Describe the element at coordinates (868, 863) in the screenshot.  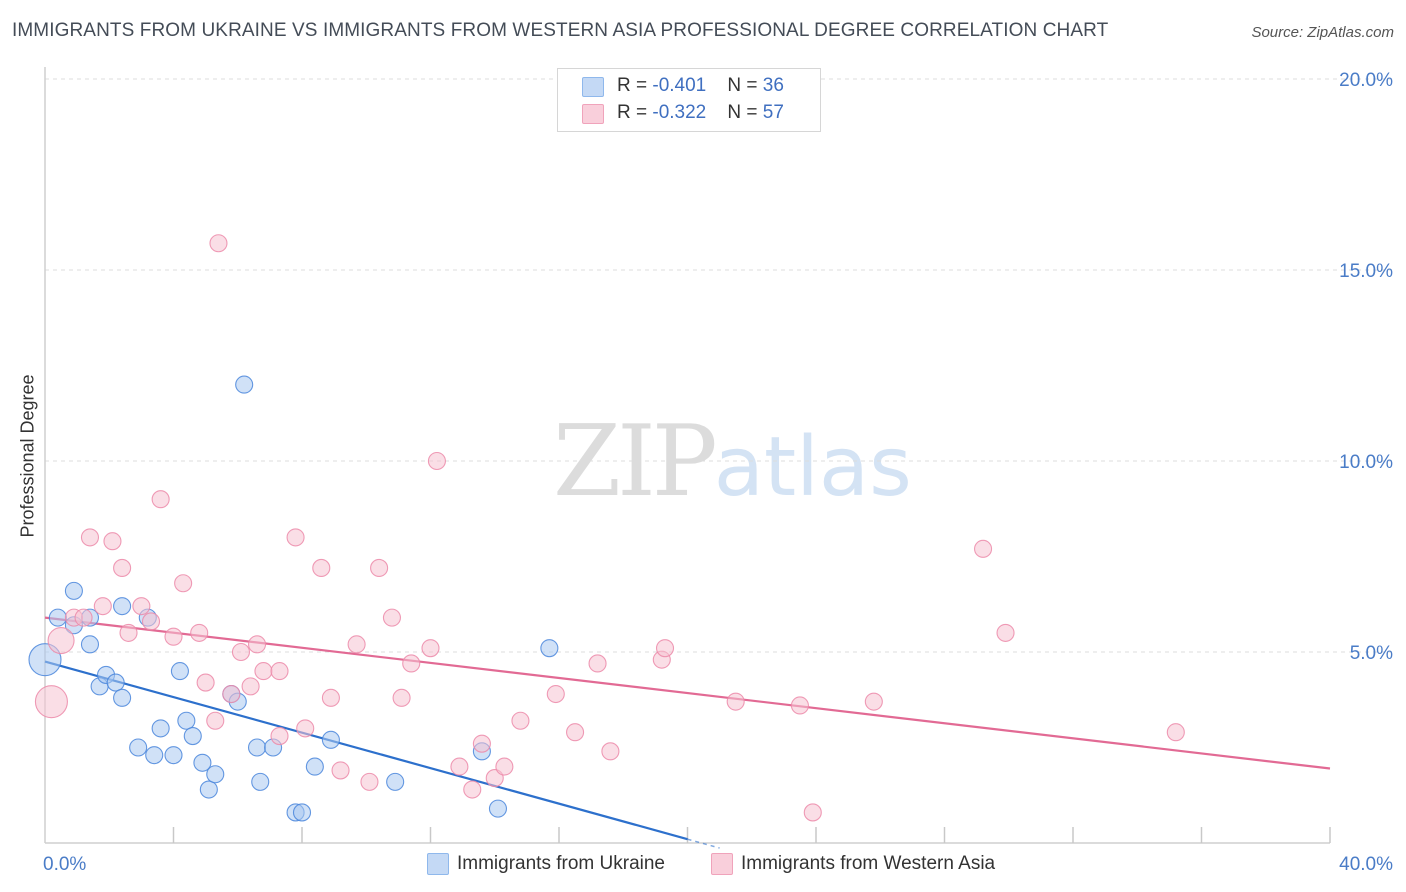
I see `legend-label-western-asia: Immigrants from Western Asia` at that location.